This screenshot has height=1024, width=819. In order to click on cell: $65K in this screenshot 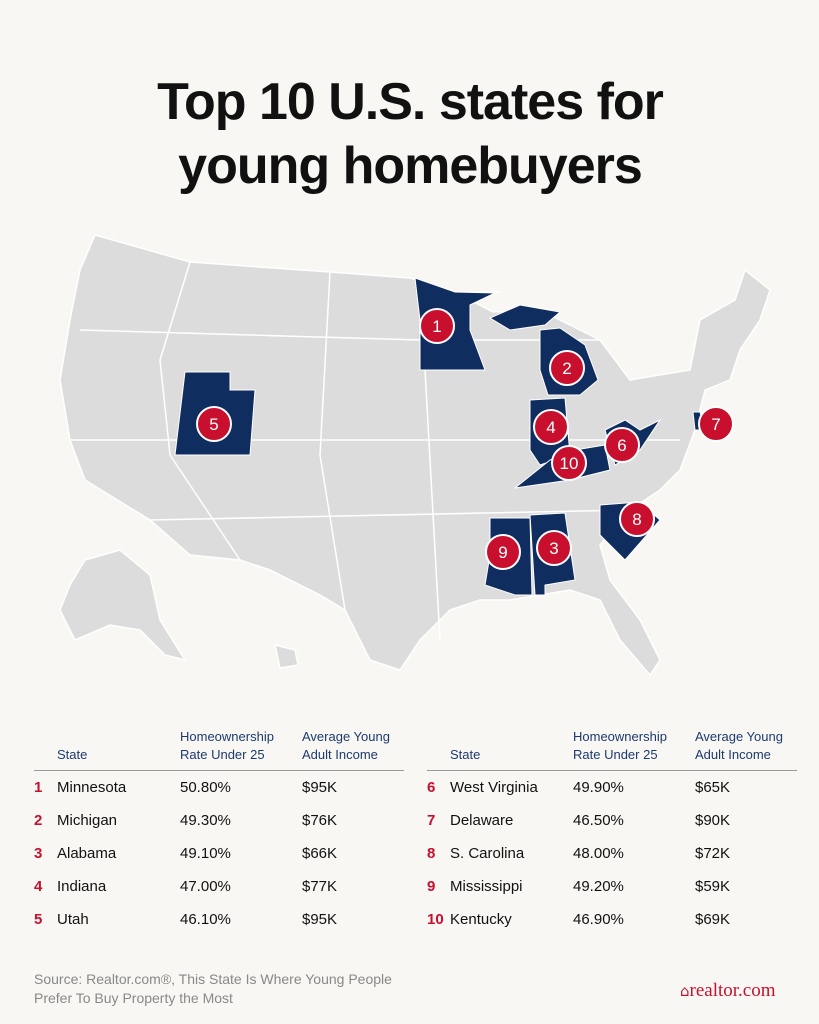, I will do `click(713, 787)`.